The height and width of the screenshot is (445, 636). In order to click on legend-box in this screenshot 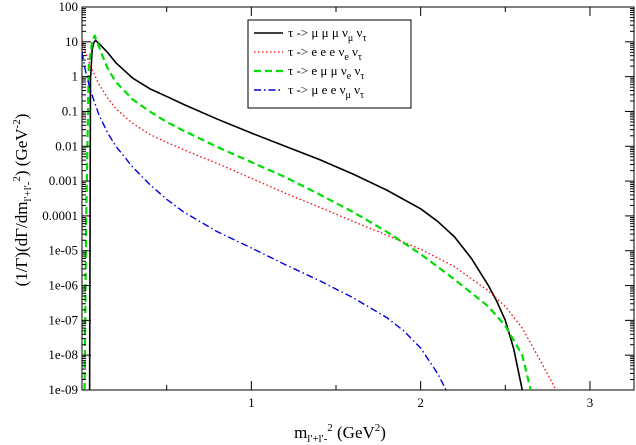, I will do `click(329, 64)`.